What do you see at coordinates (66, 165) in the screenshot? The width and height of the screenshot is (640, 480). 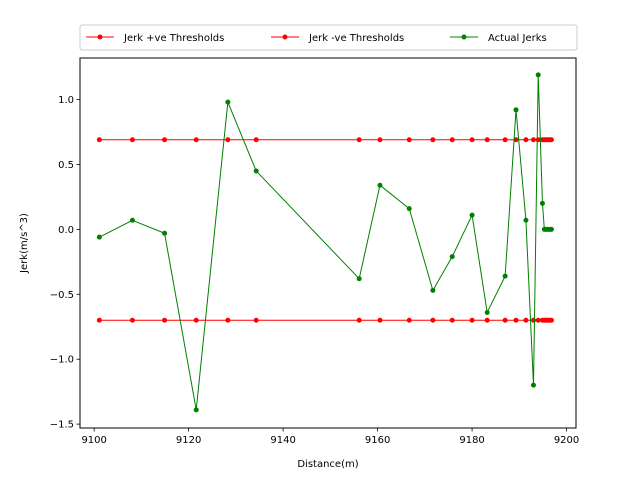 I see `y-tick-label: 0.5` at bounding box center [66, 165].